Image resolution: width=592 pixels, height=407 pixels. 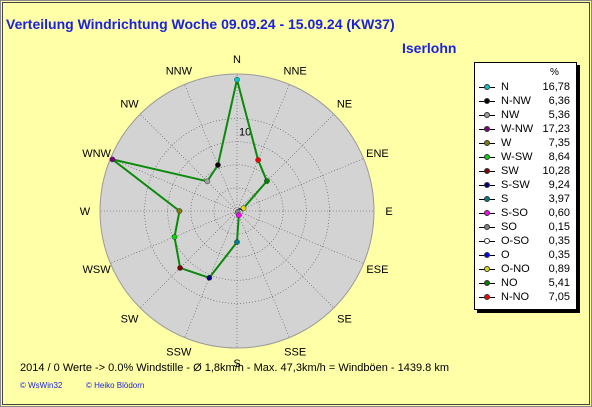 I want to click on legend-entry-name: O, so click(x=505, y=255).